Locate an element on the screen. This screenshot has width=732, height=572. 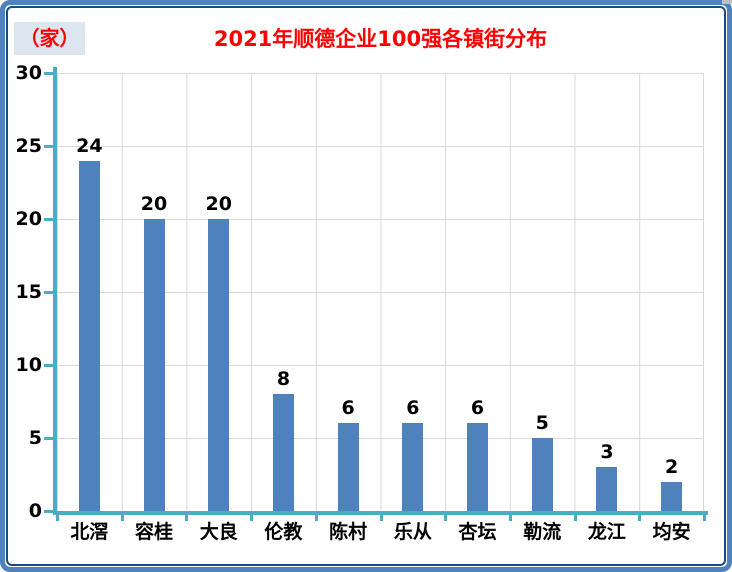
y-axis-label-15: 15 is located at coordinates (28, 292).